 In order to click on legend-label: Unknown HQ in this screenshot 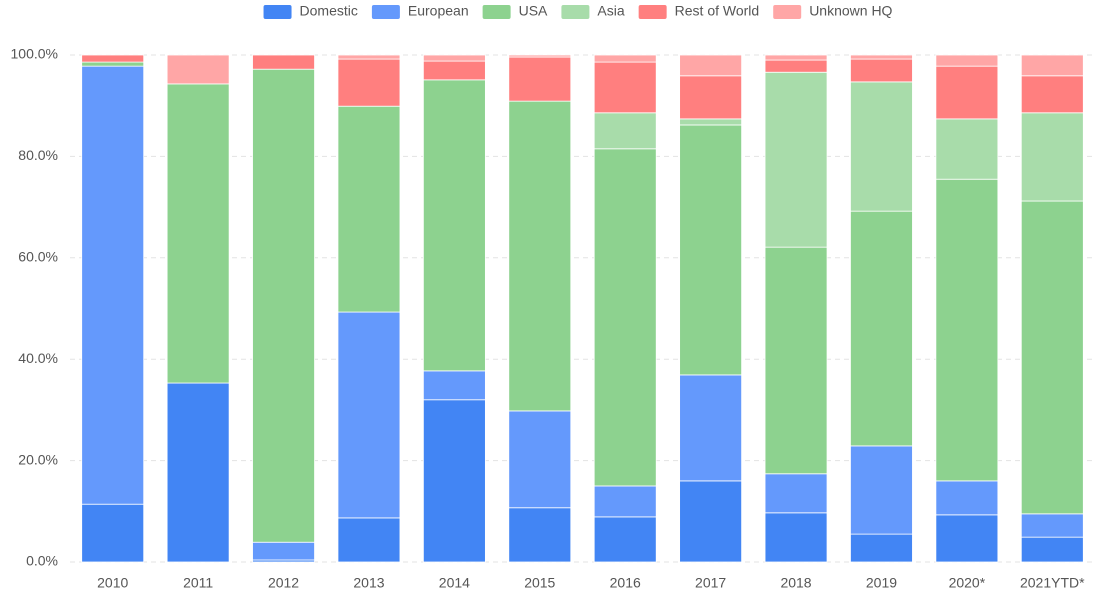, I will do `click(850, 11)`.